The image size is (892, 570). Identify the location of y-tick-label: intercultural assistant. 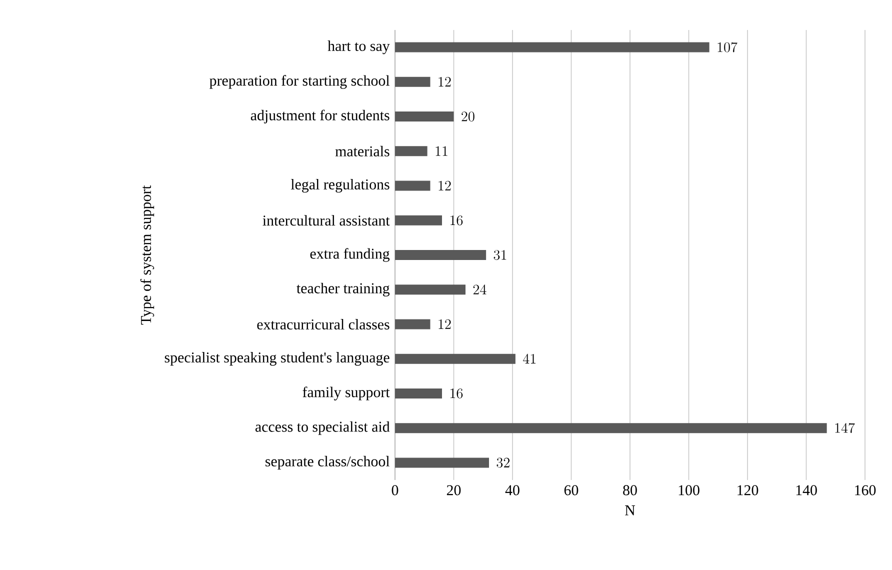
(326, 220).